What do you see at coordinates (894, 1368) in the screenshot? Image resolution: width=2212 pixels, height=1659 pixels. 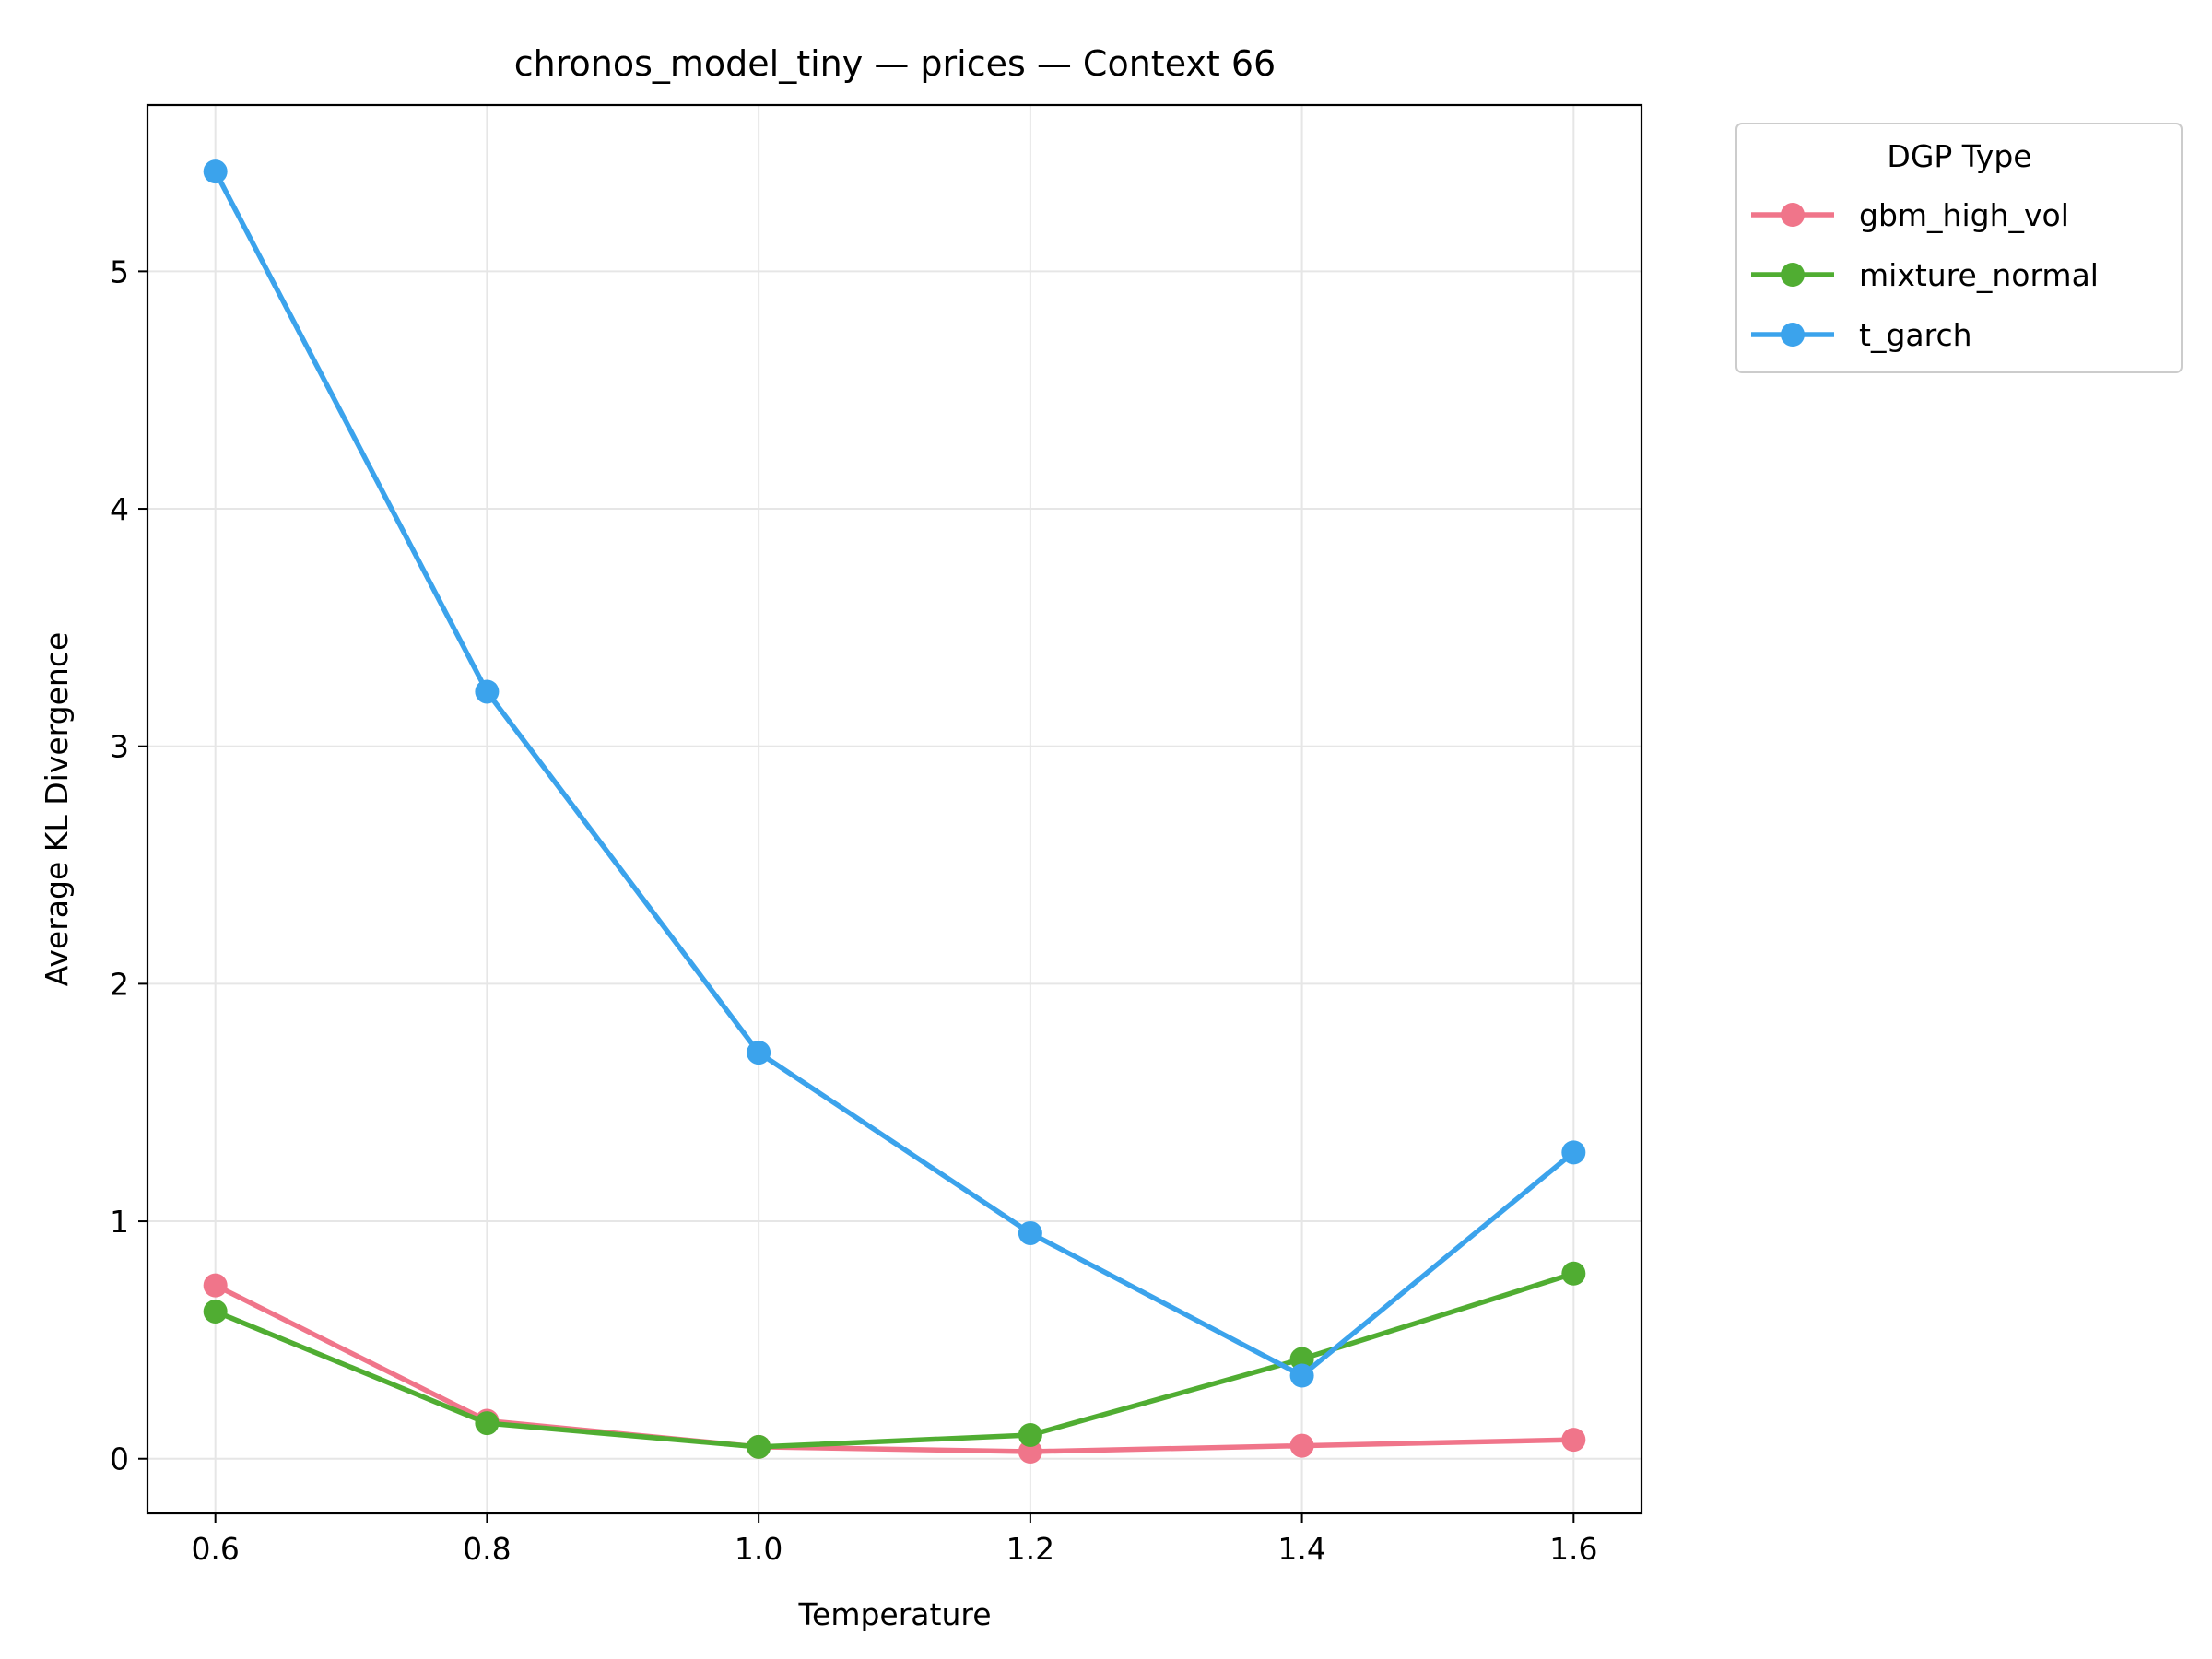 I see `series-line-gbm_high_vol` at bounding box center [894, 1368].